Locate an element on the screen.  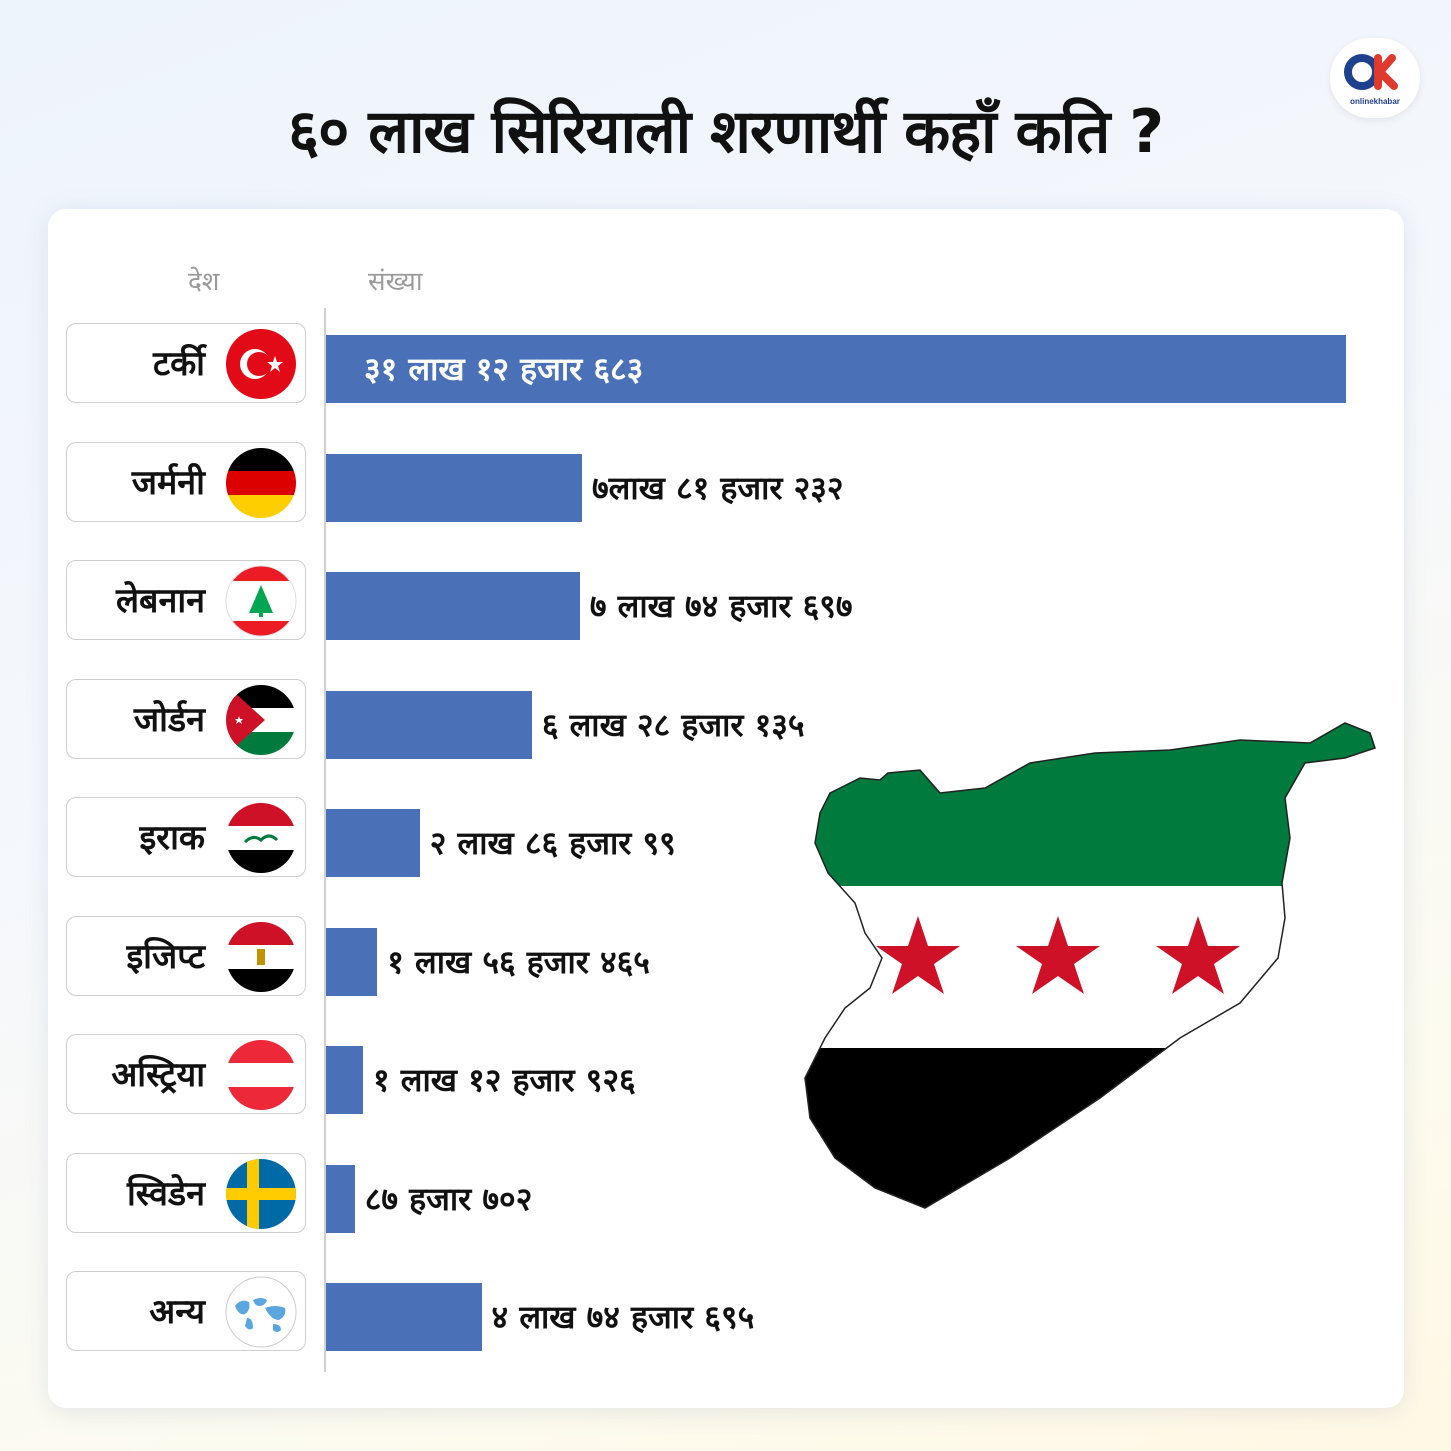
country-label-box: जोर्डन is located at coordinates (186, 718).